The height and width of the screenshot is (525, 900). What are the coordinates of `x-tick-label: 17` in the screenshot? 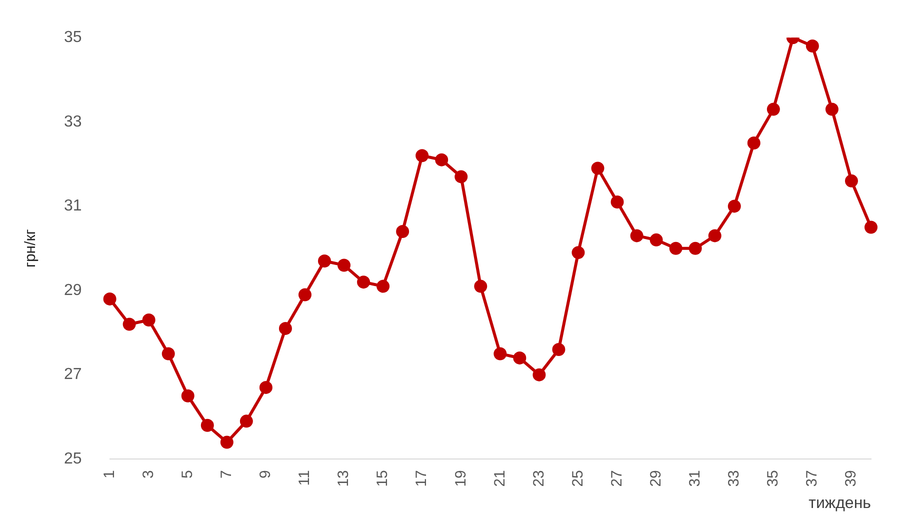 It's located at (421, 478).